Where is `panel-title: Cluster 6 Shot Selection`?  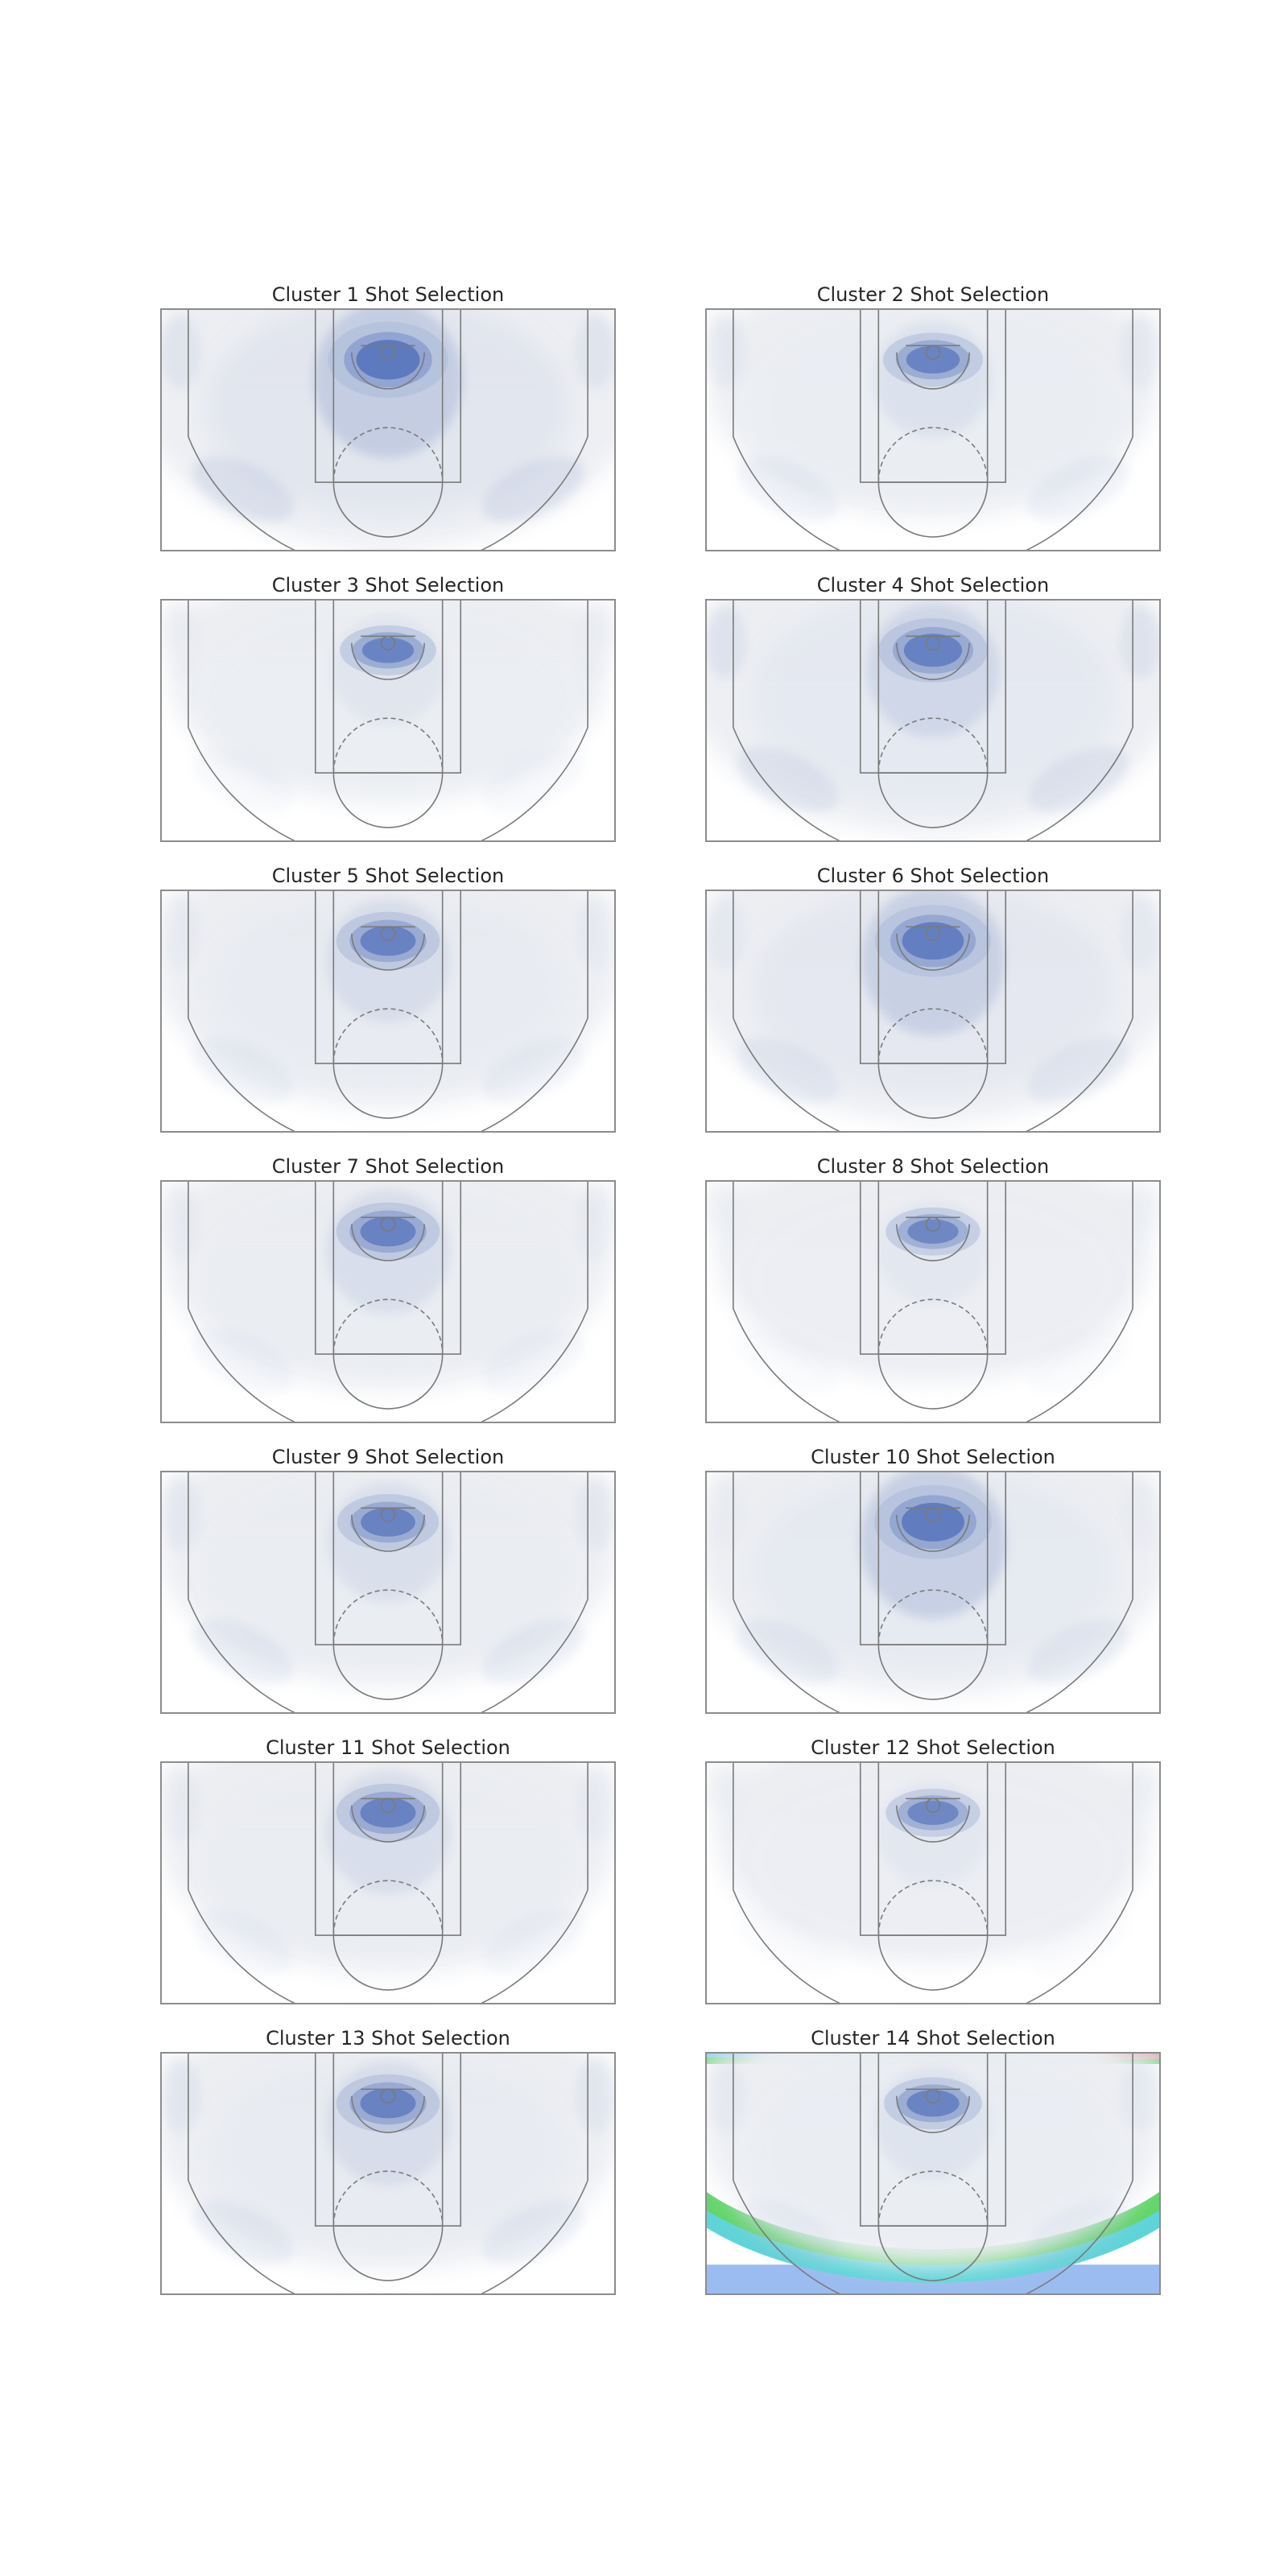 panel-title: Cluster 6 Shot Selection is located at coordinates (933, 876).